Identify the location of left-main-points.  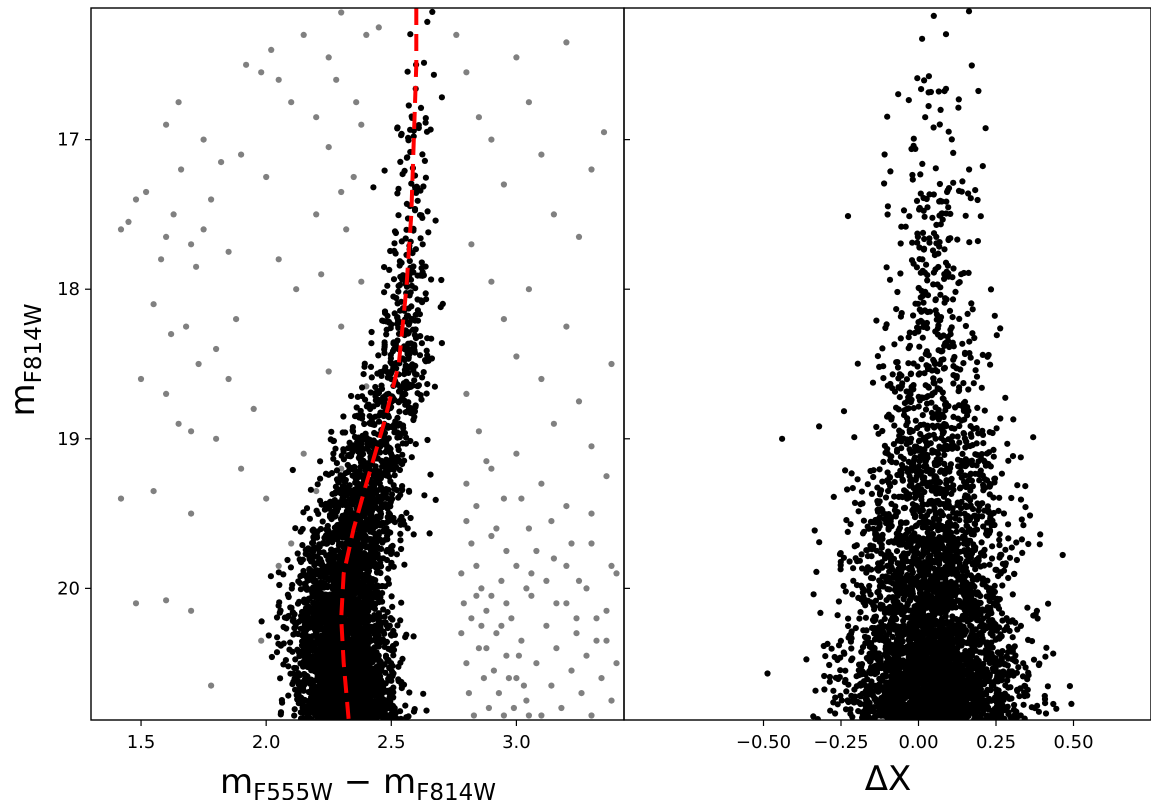
(352, 364).